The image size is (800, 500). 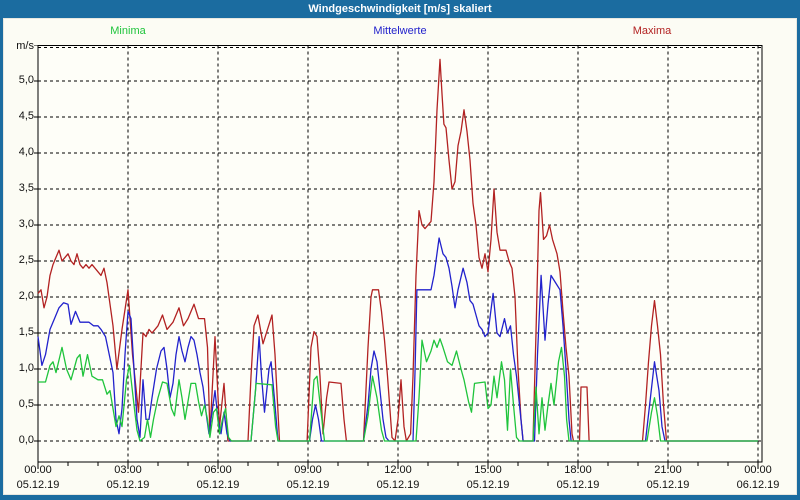 I want to click on y-tick-label: 5,0, so click(x=26, y=80).